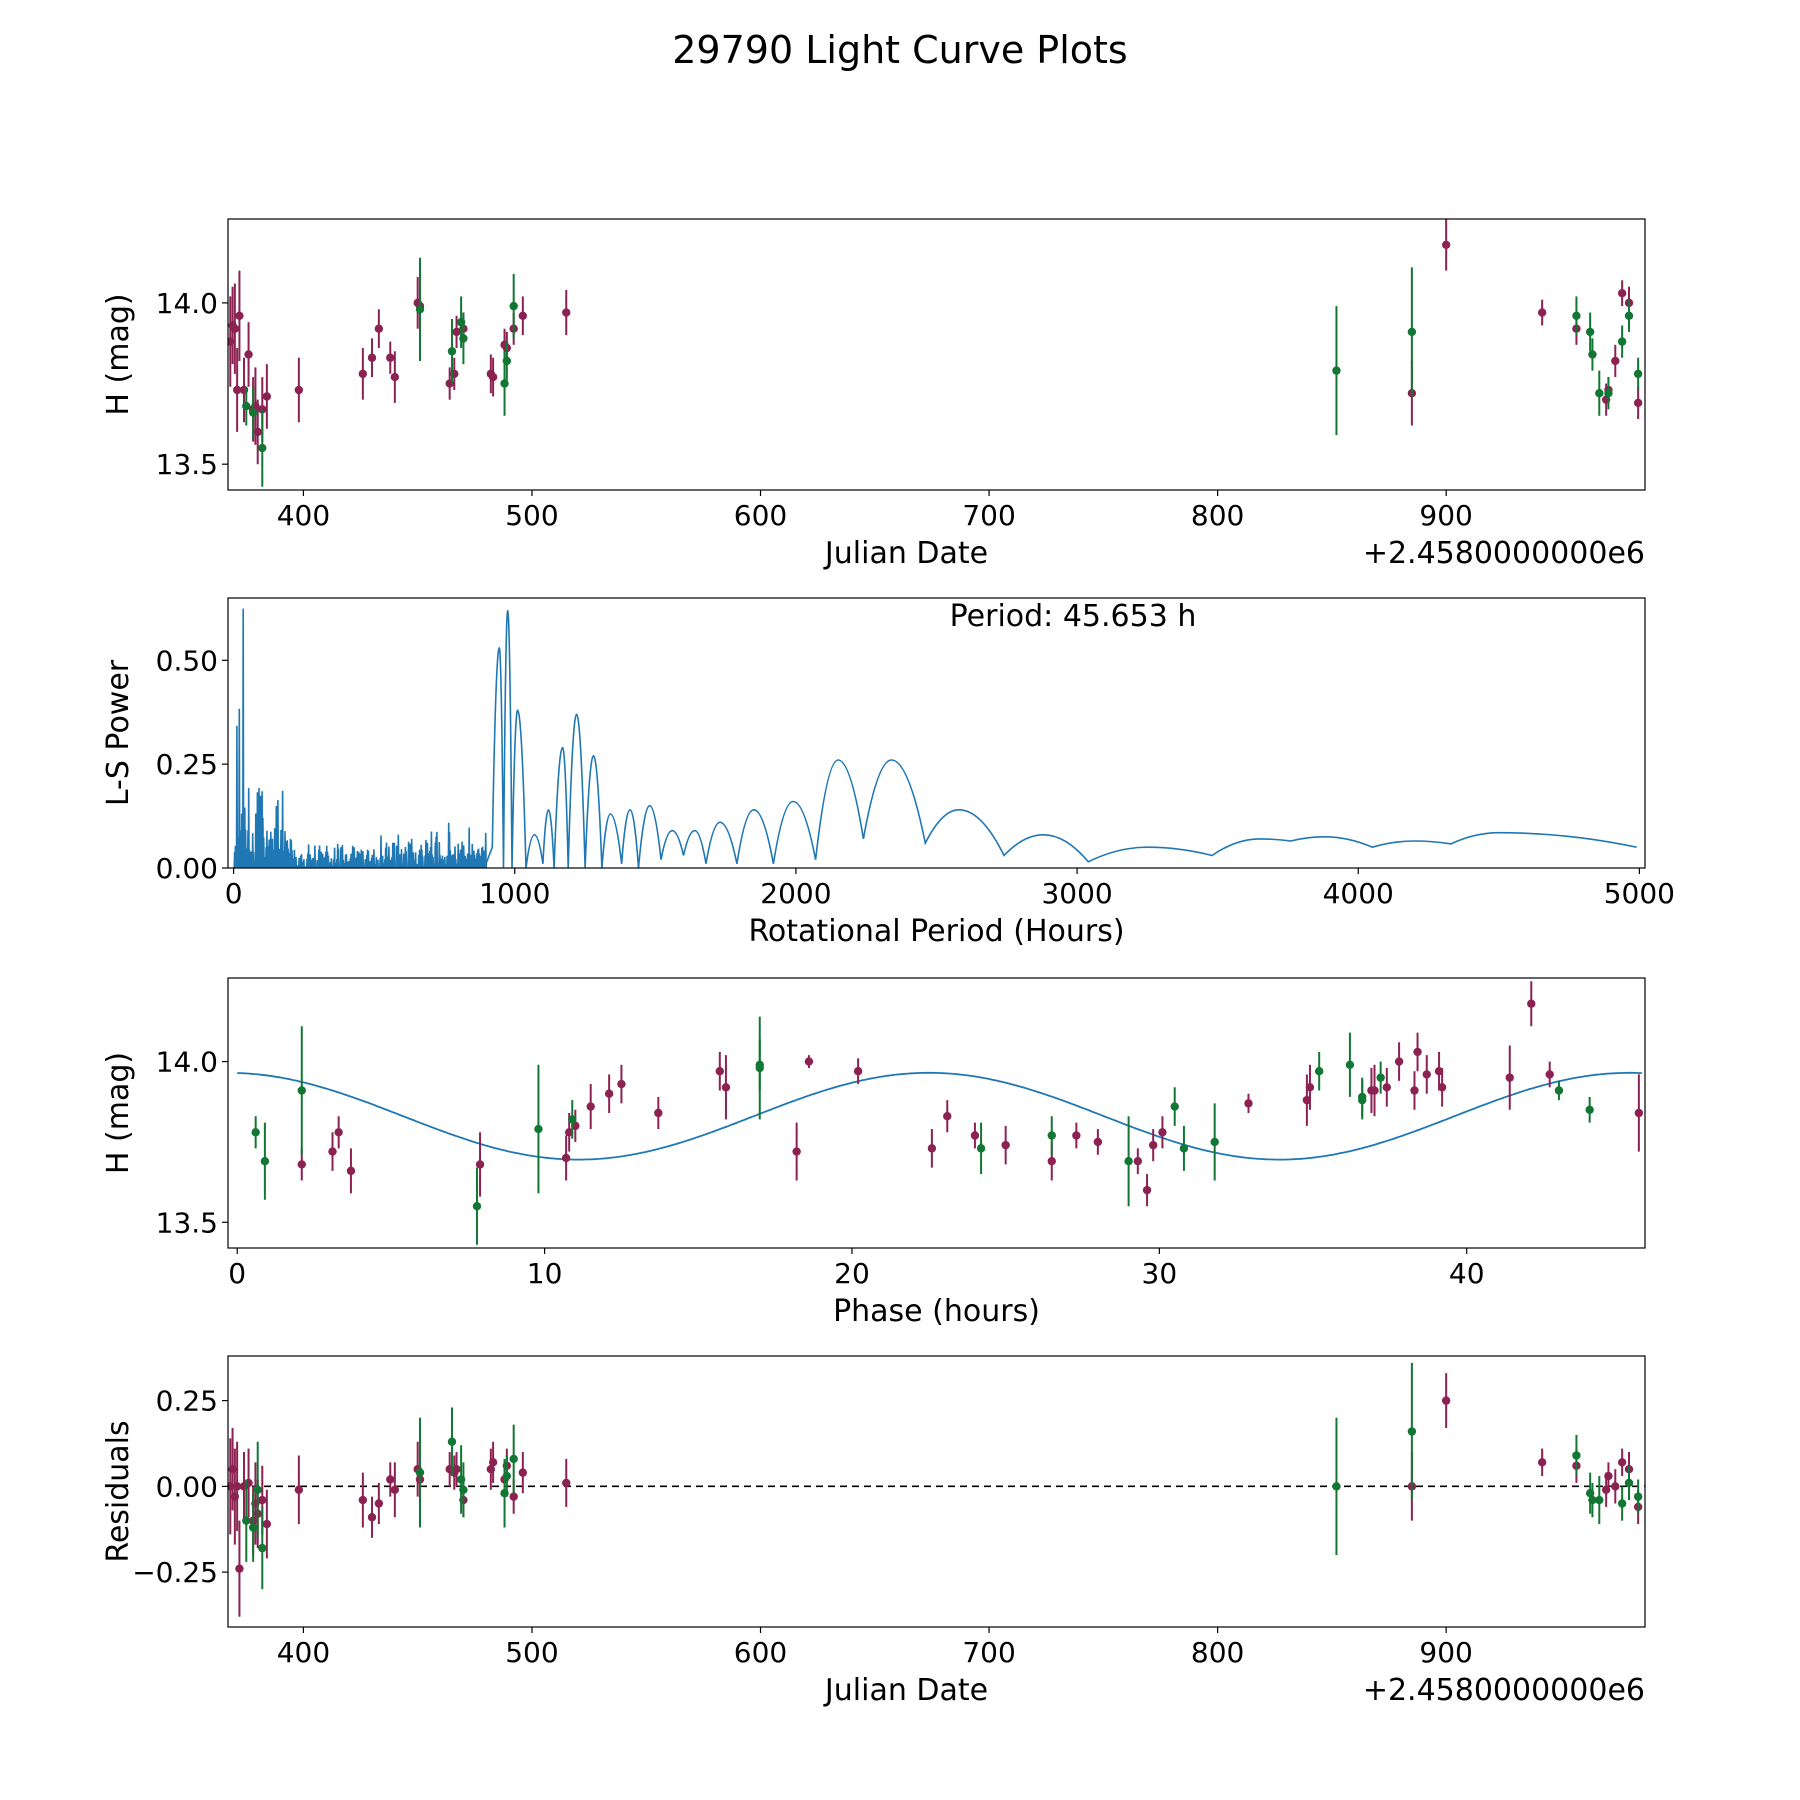  What do you see at coordinates (187, 868) in the screenshot?
I see `y-tick-label: 0.00` at bounding box center [187, 868].